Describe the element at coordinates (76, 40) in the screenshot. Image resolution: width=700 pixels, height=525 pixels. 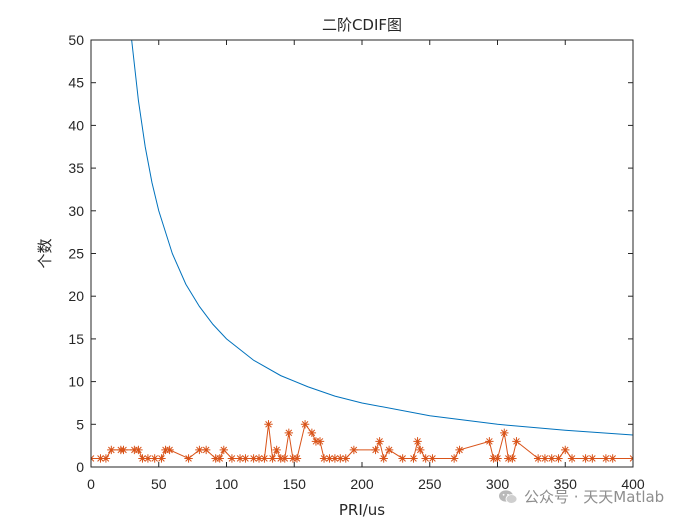
I see `y-tick-label: 50` at that location.